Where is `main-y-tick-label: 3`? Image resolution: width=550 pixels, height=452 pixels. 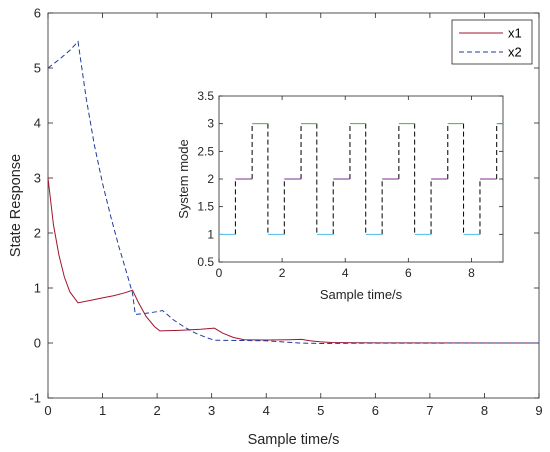
main-y-tick-label: 3 is located at coordinates (37, 178).